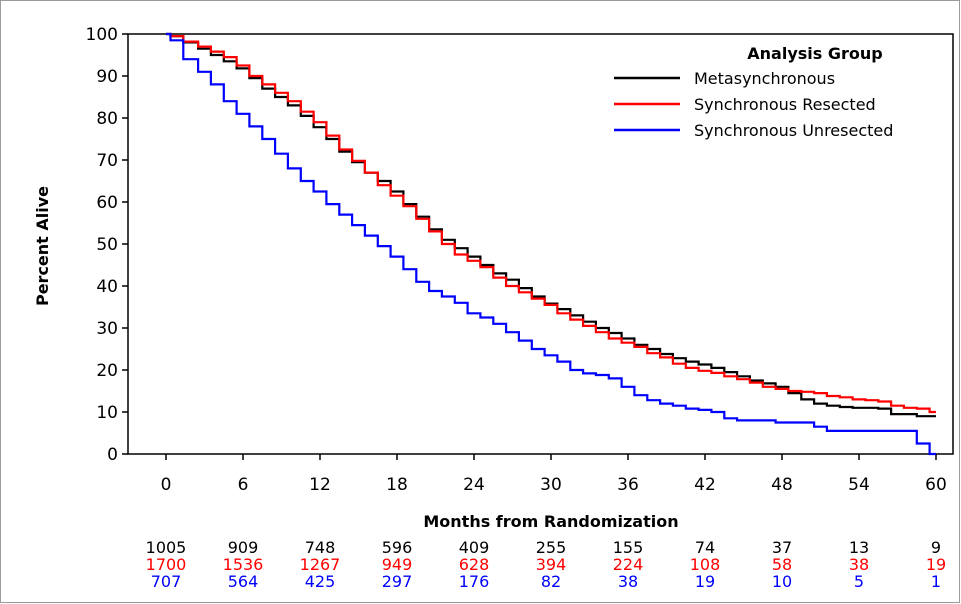  What do you see at coordinates (551, 547) in the screenshot?
I see `risk-count: 255` at bounding box center [551, 547].